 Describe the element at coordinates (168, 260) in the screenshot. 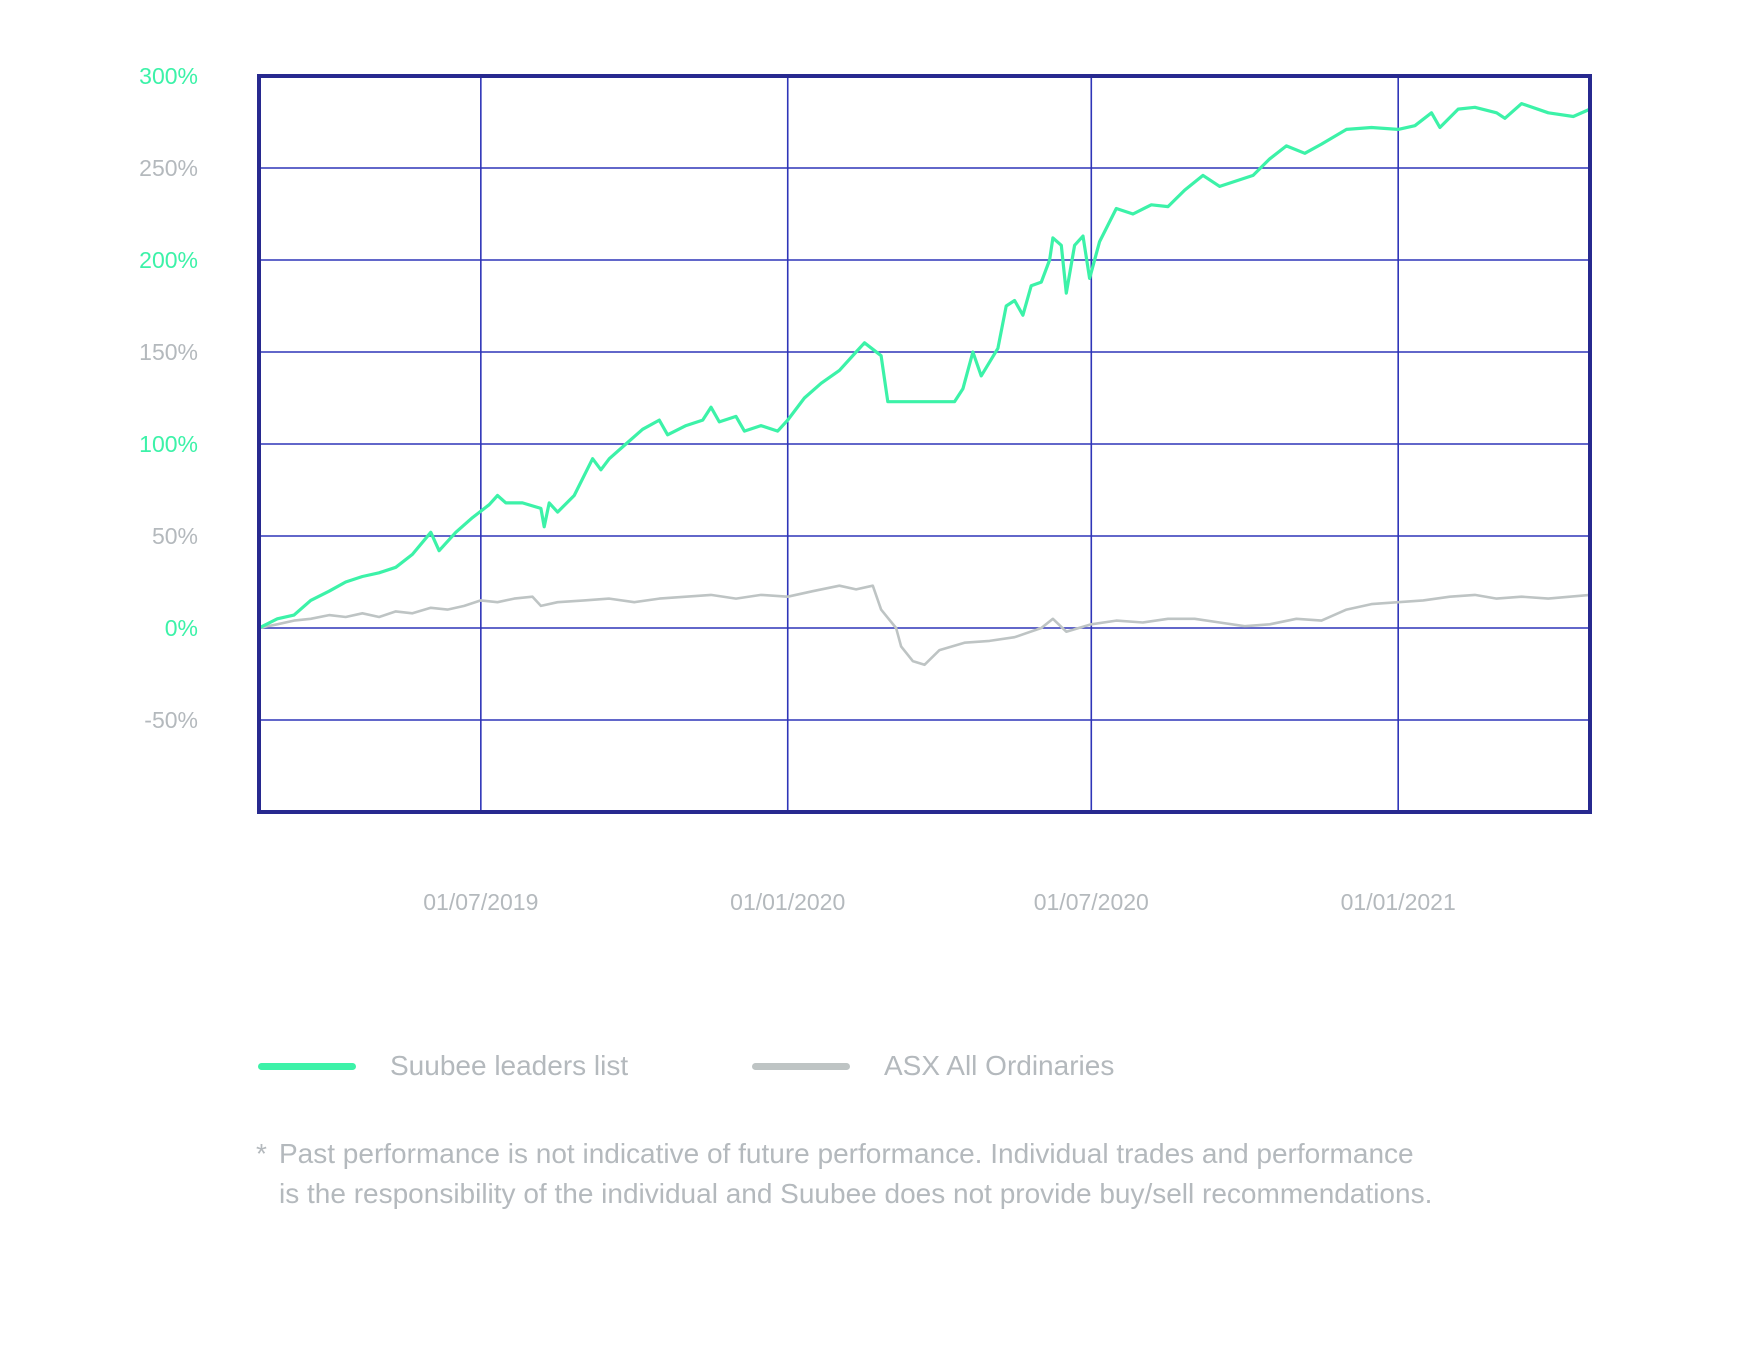

I see `y-tick-label: 200%` at that location.